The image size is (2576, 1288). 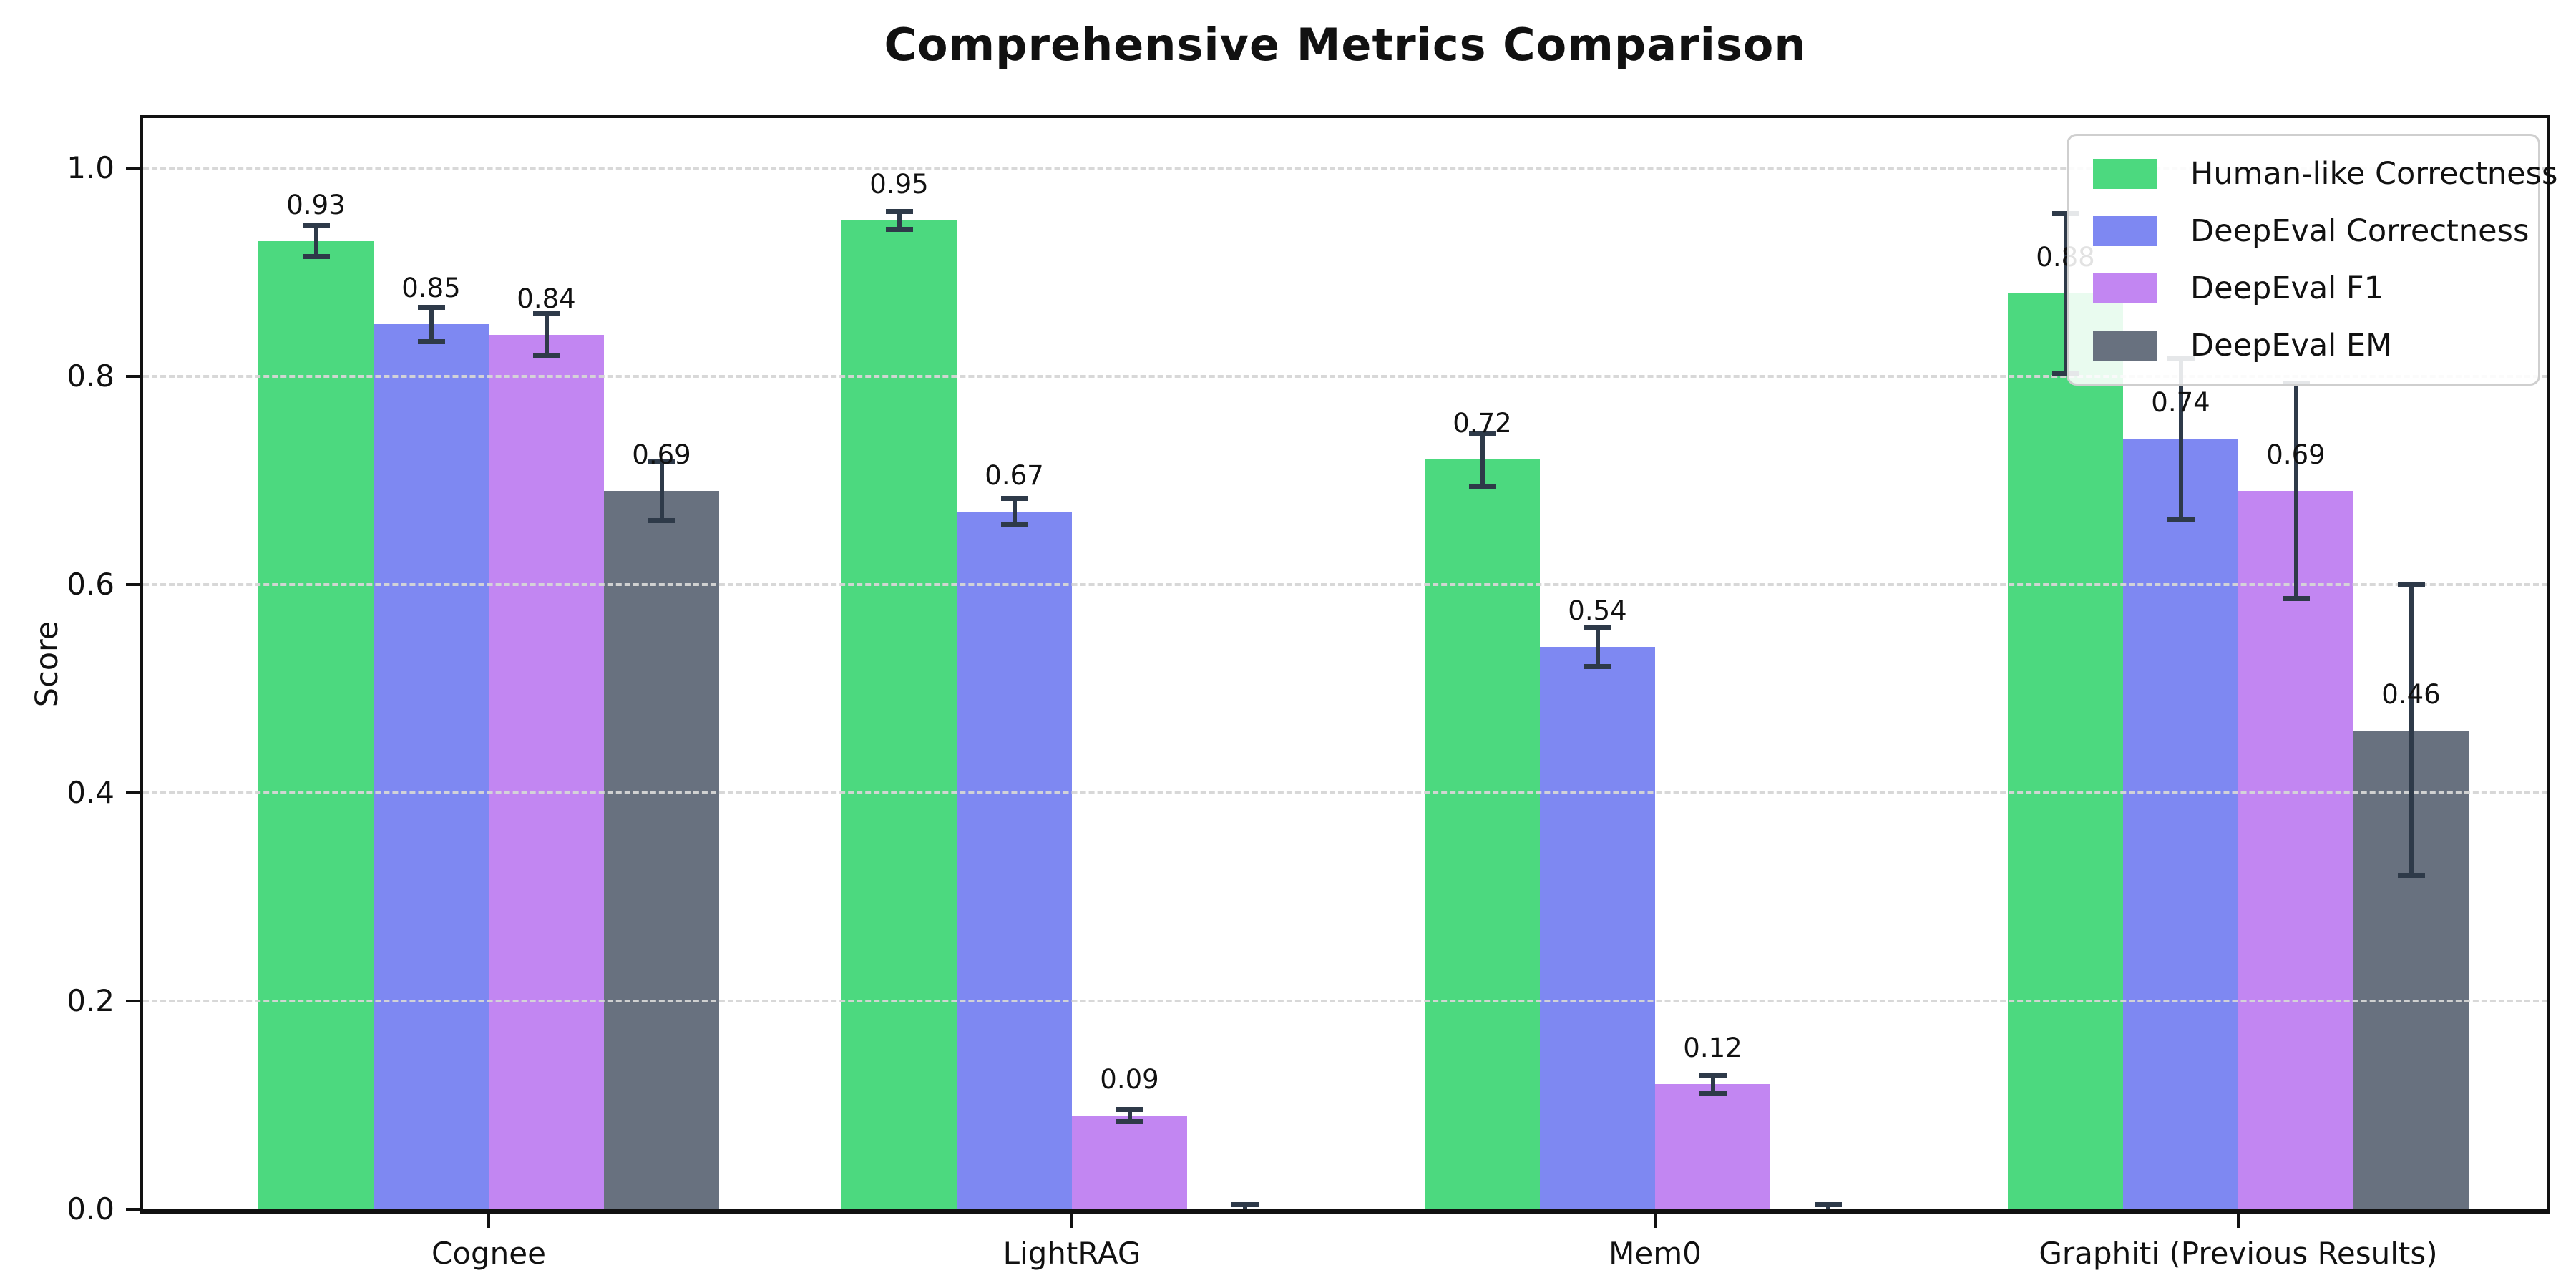 What do you see at coordinates (1014, 476) in the screenshot?
I see `value-label: 0.67` at bounding box center [1014, 476].